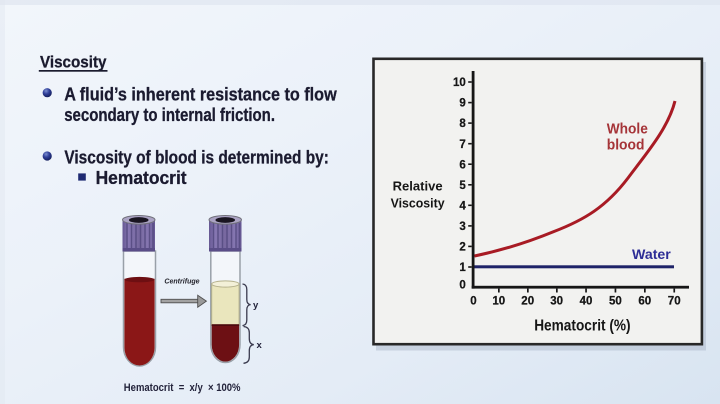 The height and width of the screenshot is (404, 720). I want to click on svg-text: Water, so click(652, 254).